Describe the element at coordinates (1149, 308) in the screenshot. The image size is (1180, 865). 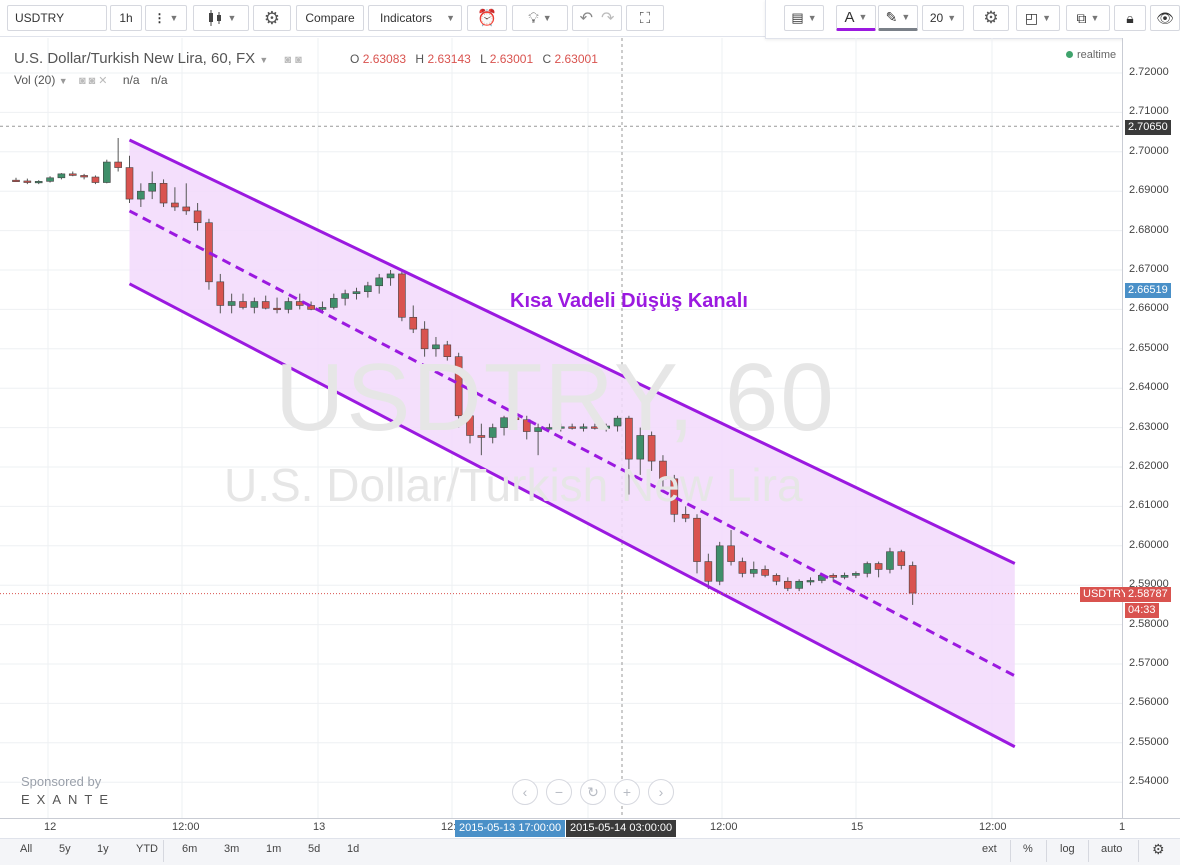
I see `price-tick: 2.66000` at that location.